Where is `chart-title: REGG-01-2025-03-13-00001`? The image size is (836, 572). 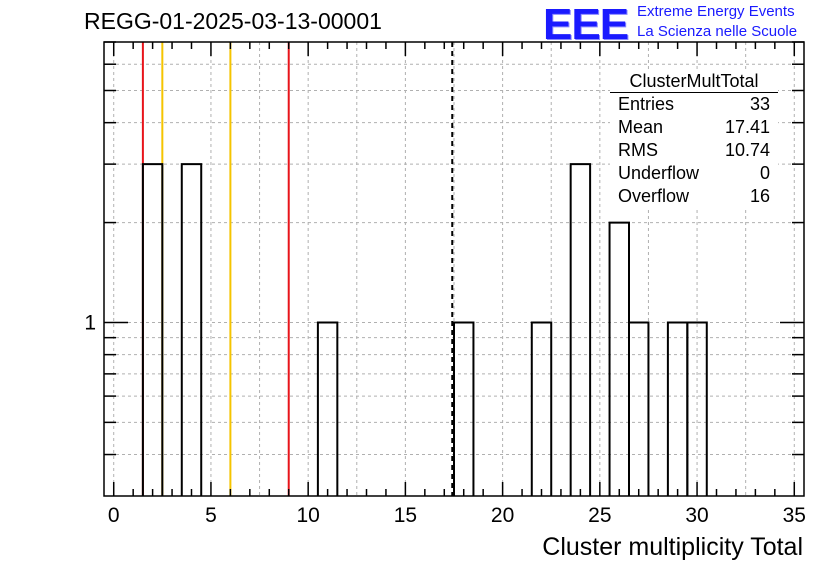
chart-title: REGG-01-2025-03-13-00001 is located at coordinates (233, 21).